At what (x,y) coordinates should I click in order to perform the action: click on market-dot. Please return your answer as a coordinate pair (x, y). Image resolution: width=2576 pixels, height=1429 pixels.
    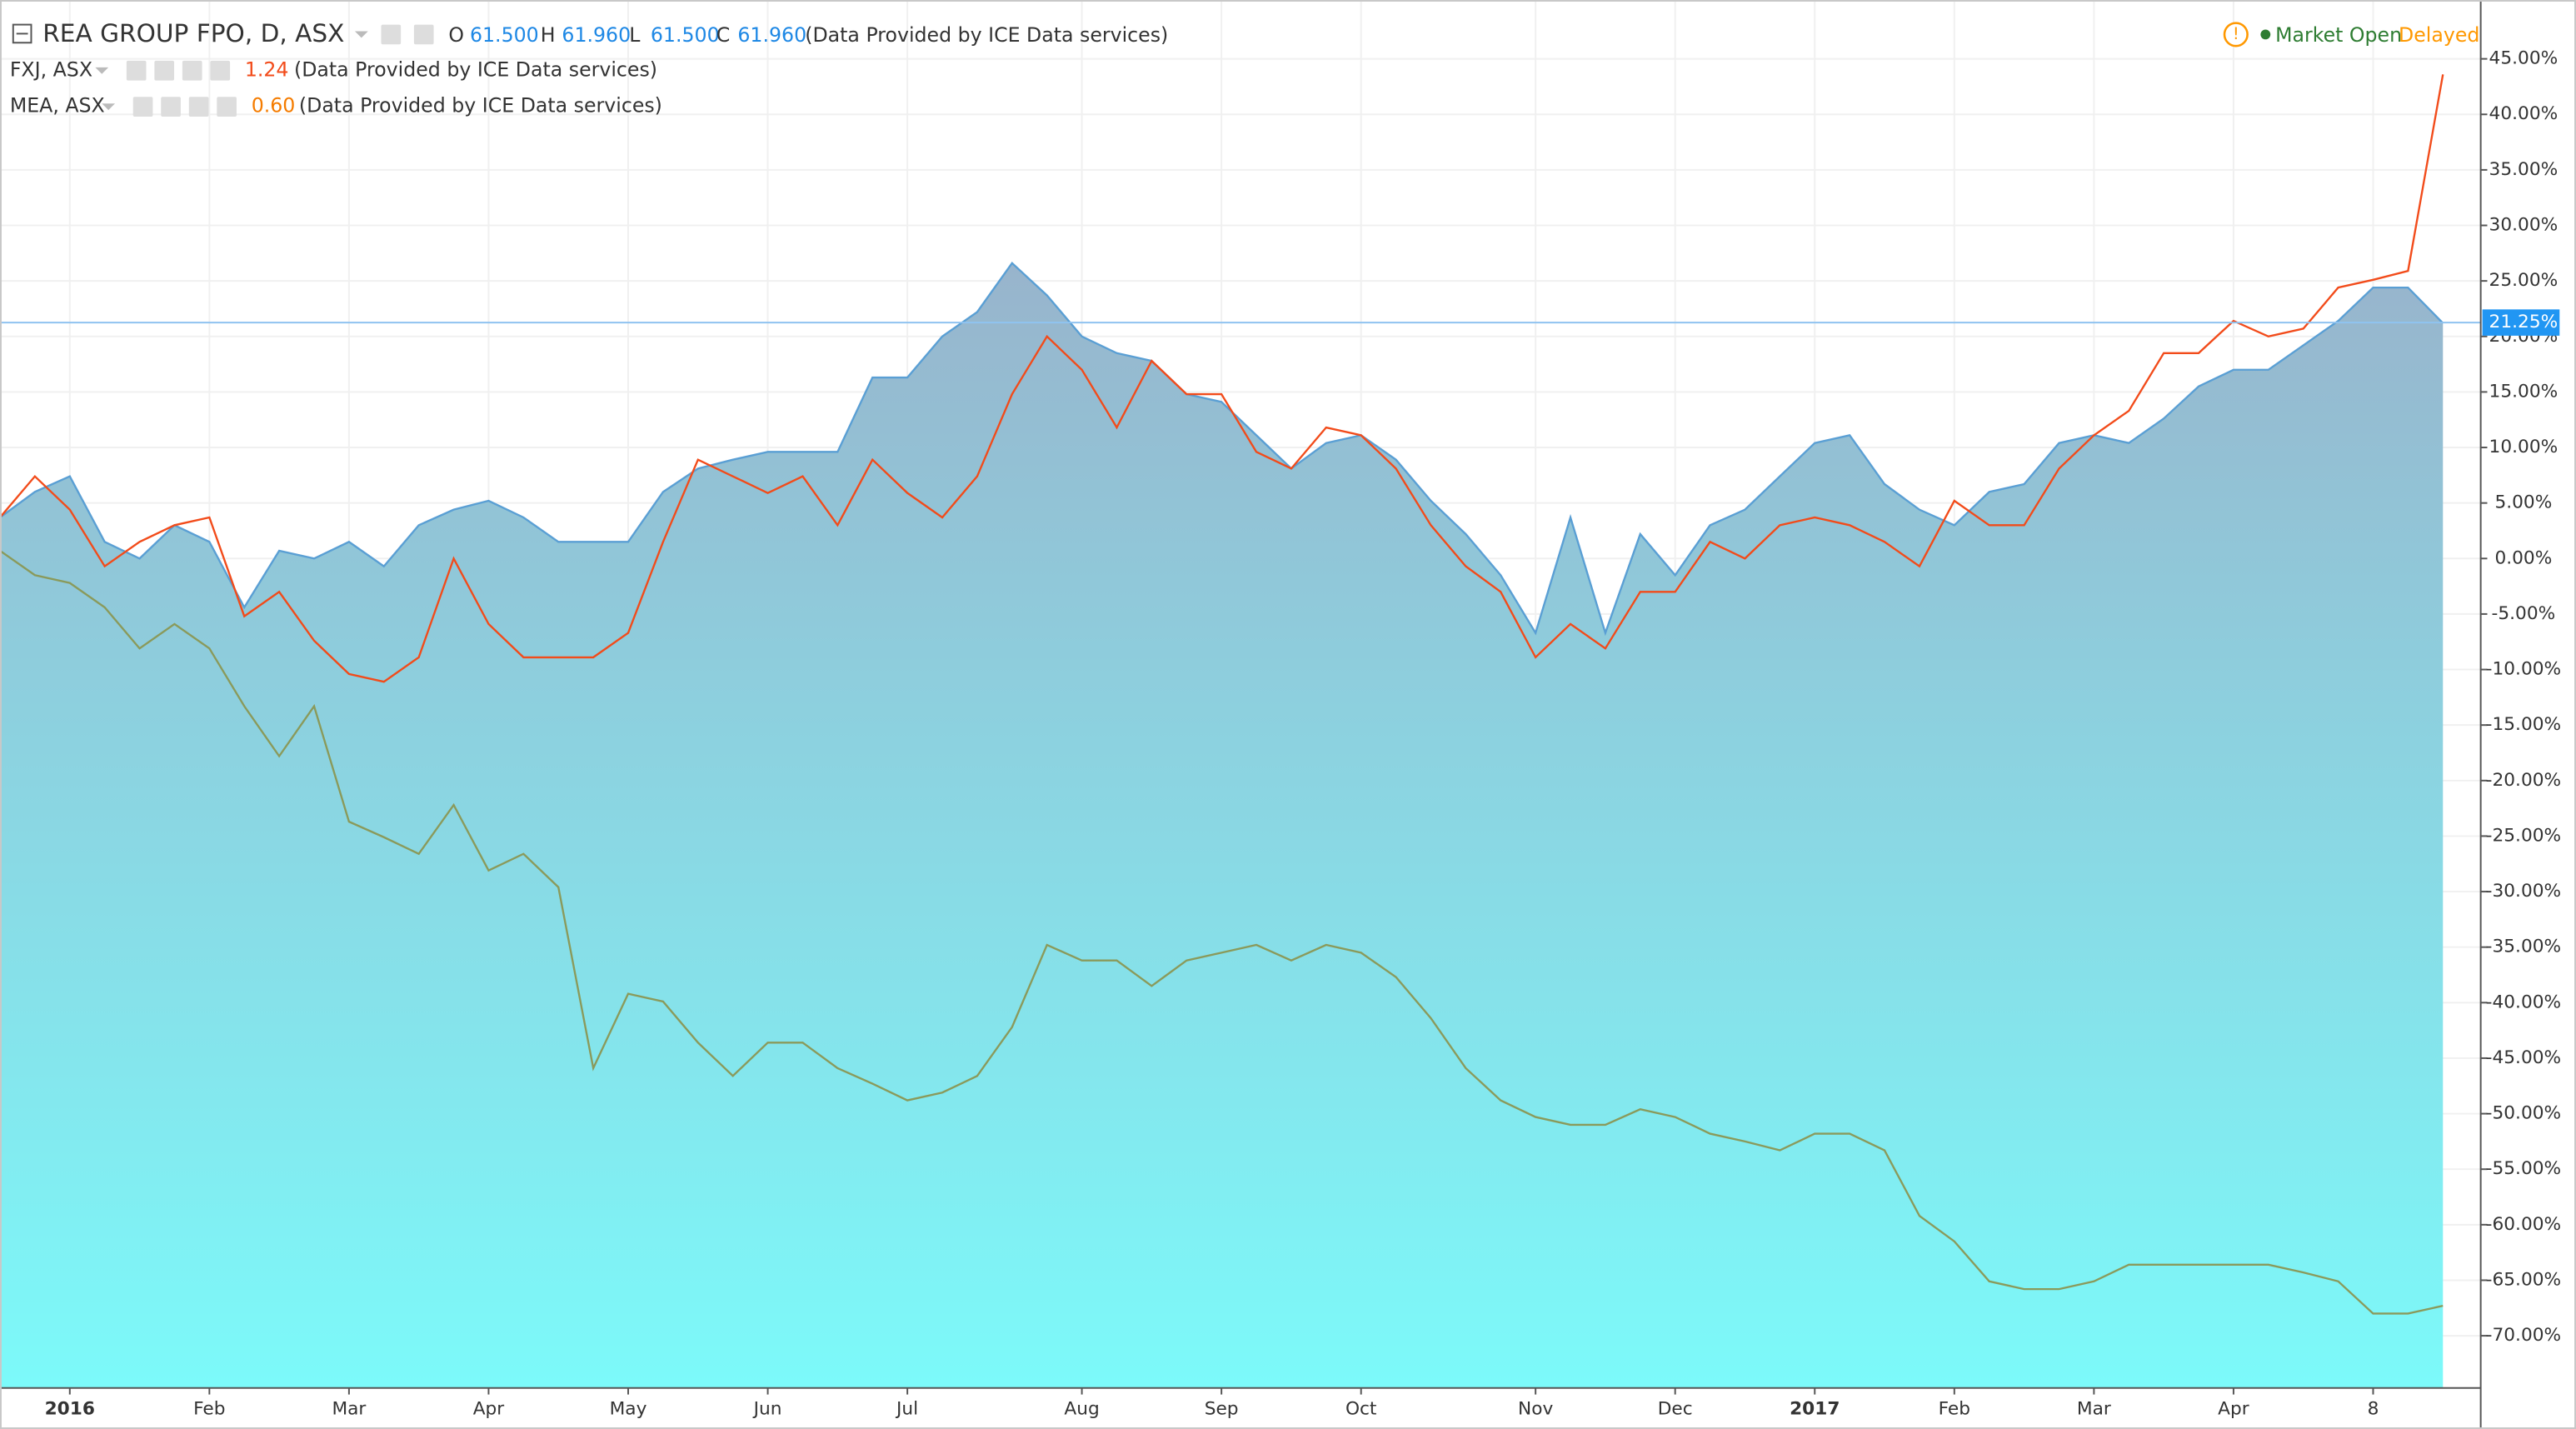
    Looking at the image, I should click on (2265, 34).